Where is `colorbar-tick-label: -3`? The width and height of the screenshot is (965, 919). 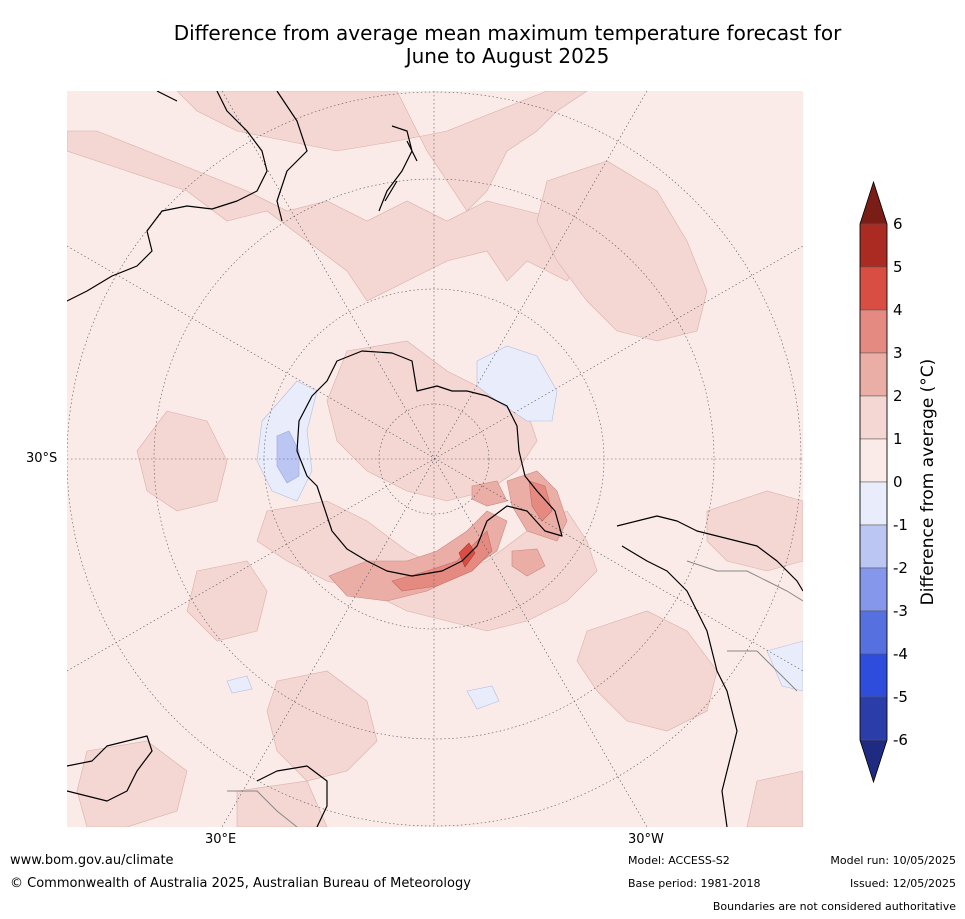
colorbar-tick-label: -3 is located at coordinates (900, 611).